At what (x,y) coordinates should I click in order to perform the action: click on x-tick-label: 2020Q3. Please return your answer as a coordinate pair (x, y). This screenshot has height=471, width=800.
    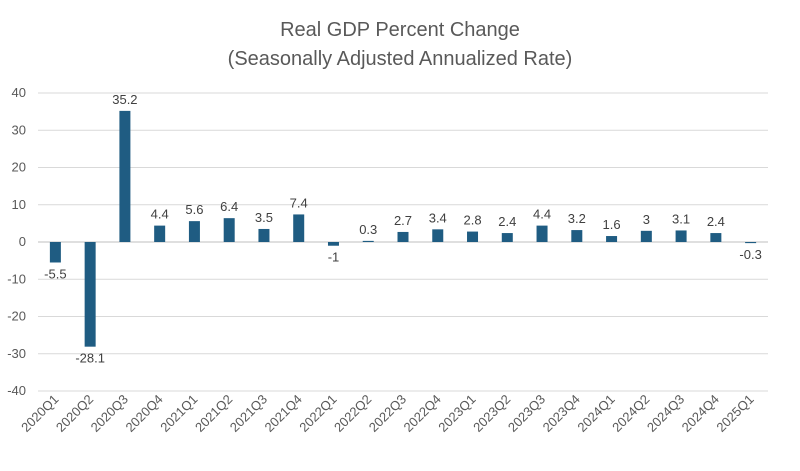
    Looking at the image, I should click on (109, 413).